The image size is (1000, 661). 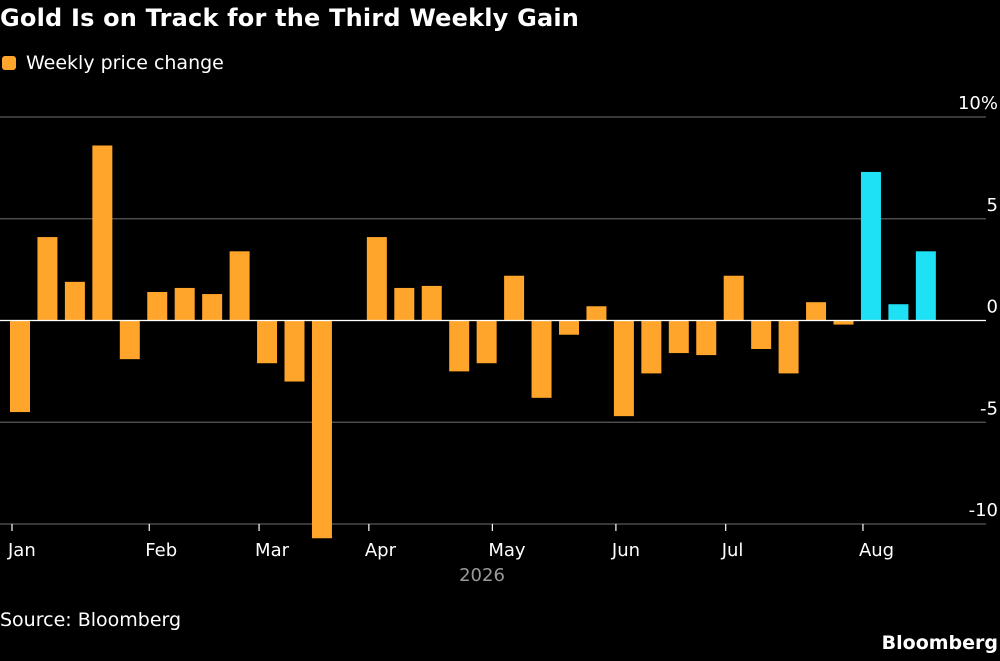 What do you see at coordinates (507, 550) in the screenshot?
I see `x-tick-label: May` at bounding box center [507, 550].